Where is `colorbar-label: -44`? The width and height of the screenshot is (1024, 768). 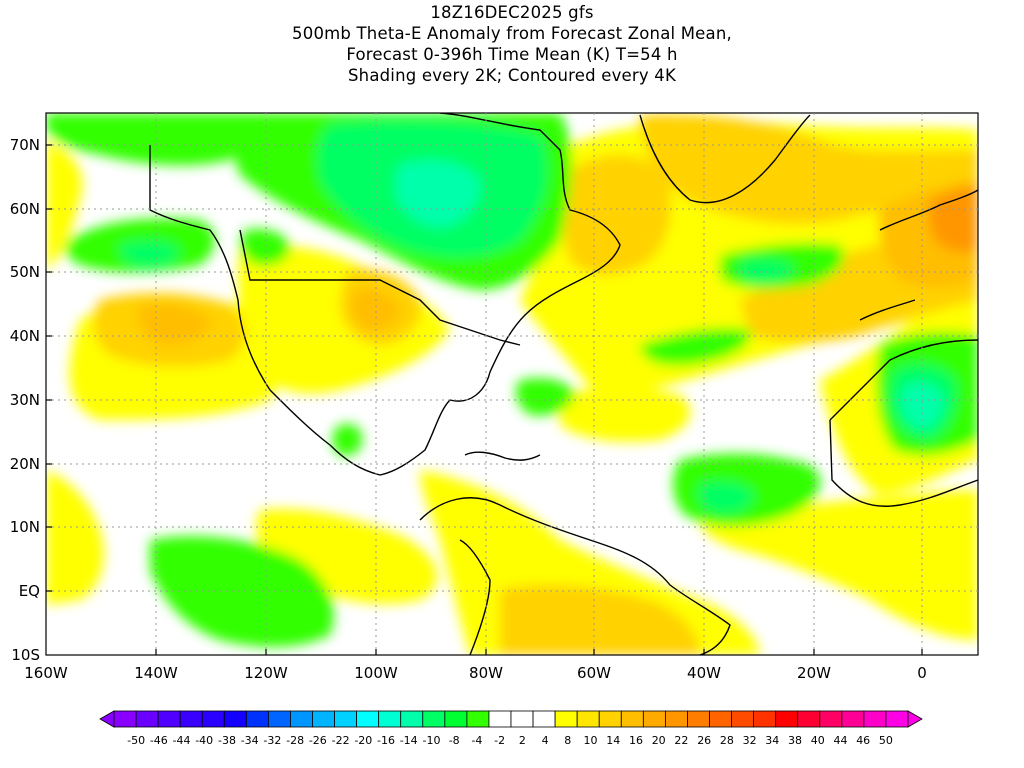 colorbar-label: -44 is located at coordinates (182, 740).